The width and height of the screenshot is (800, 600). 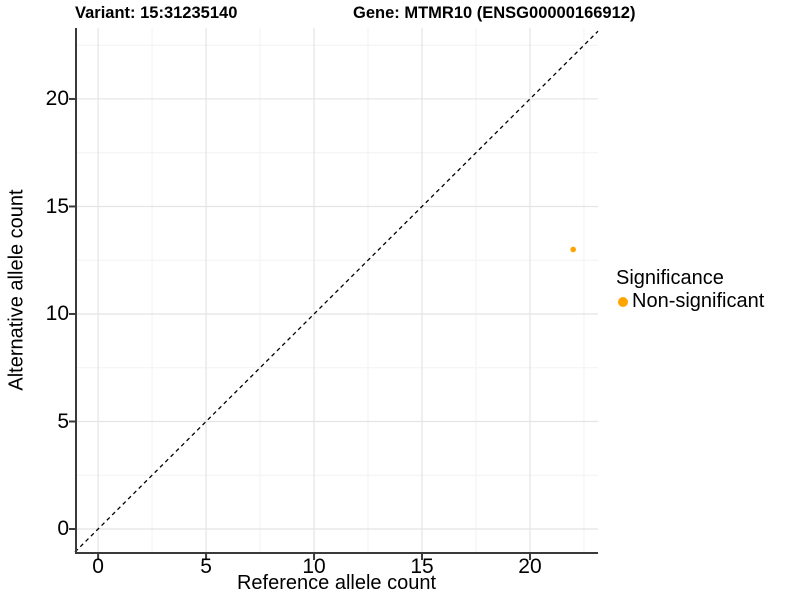 I want to click on legend-entry: Non-significant, so click(x=690, y=301).